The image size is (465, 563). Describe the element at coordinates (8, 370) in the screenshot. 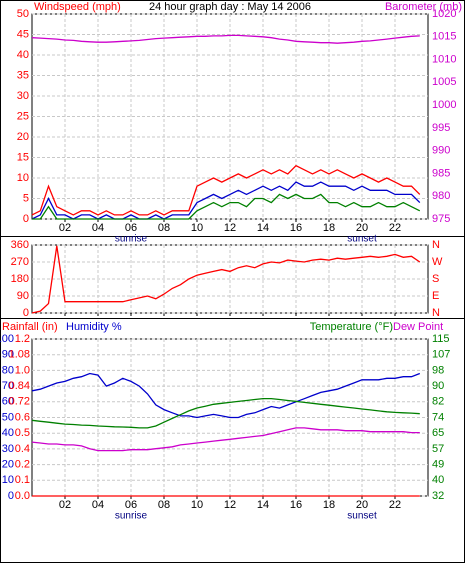

I see `y-tick-label: 80` at that location.